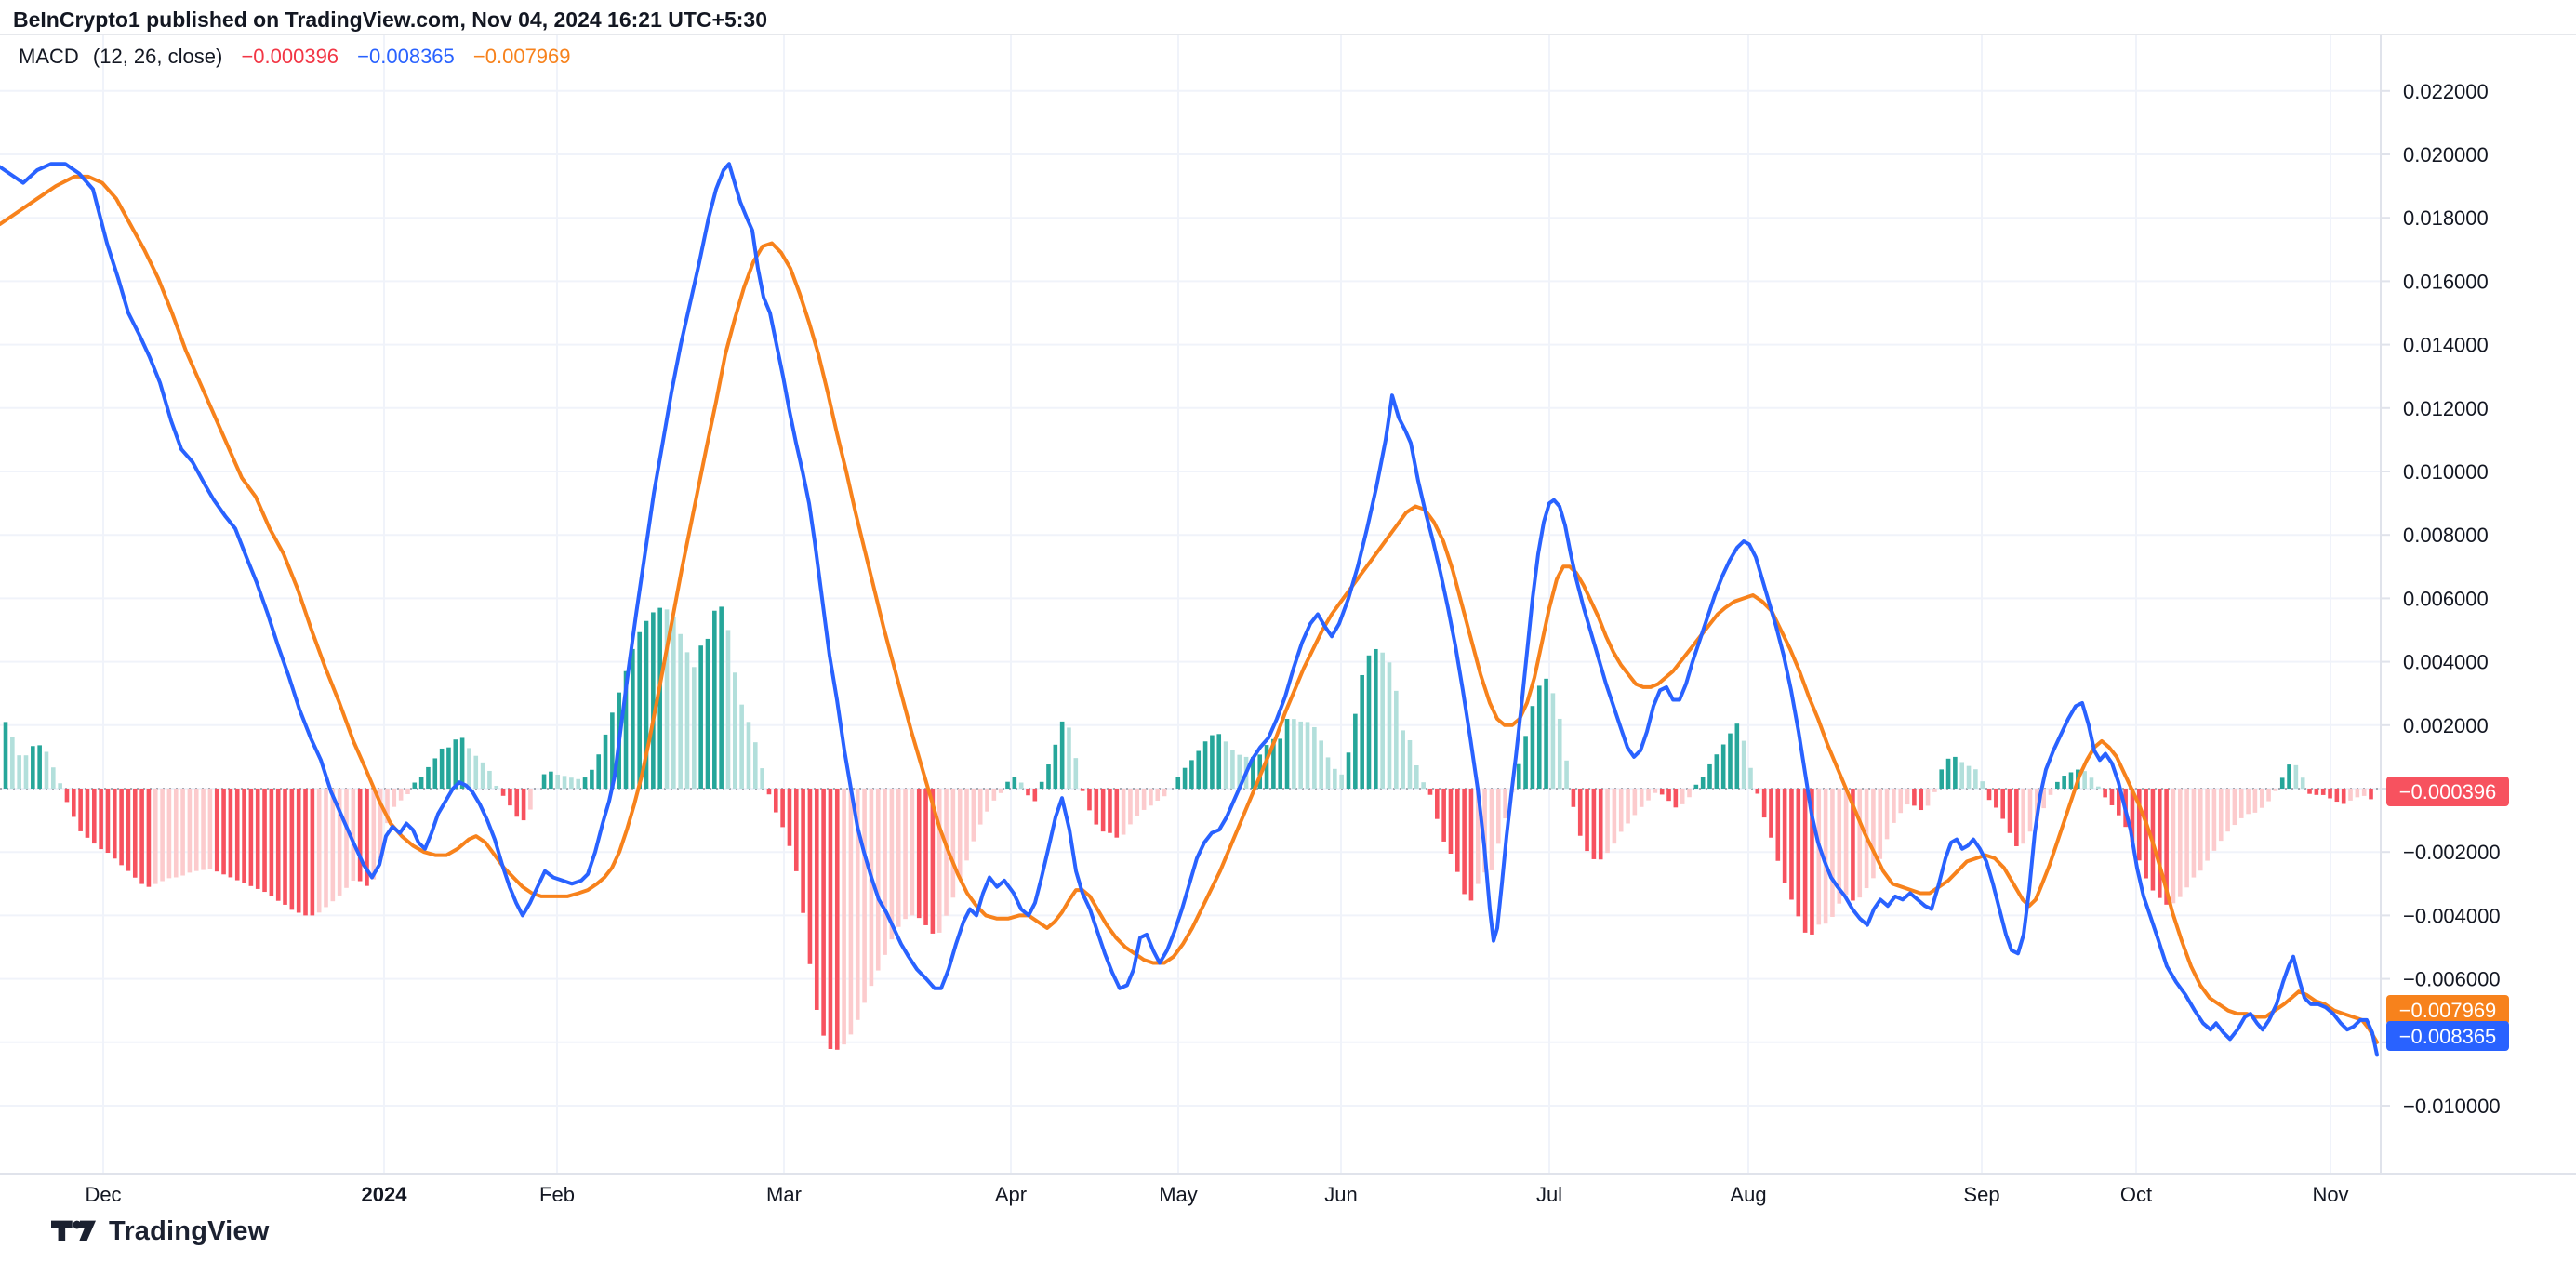 This screenshot has width=2576, height=1261. I want to click on svg-text: −0.007969, so click(2448, 1010).